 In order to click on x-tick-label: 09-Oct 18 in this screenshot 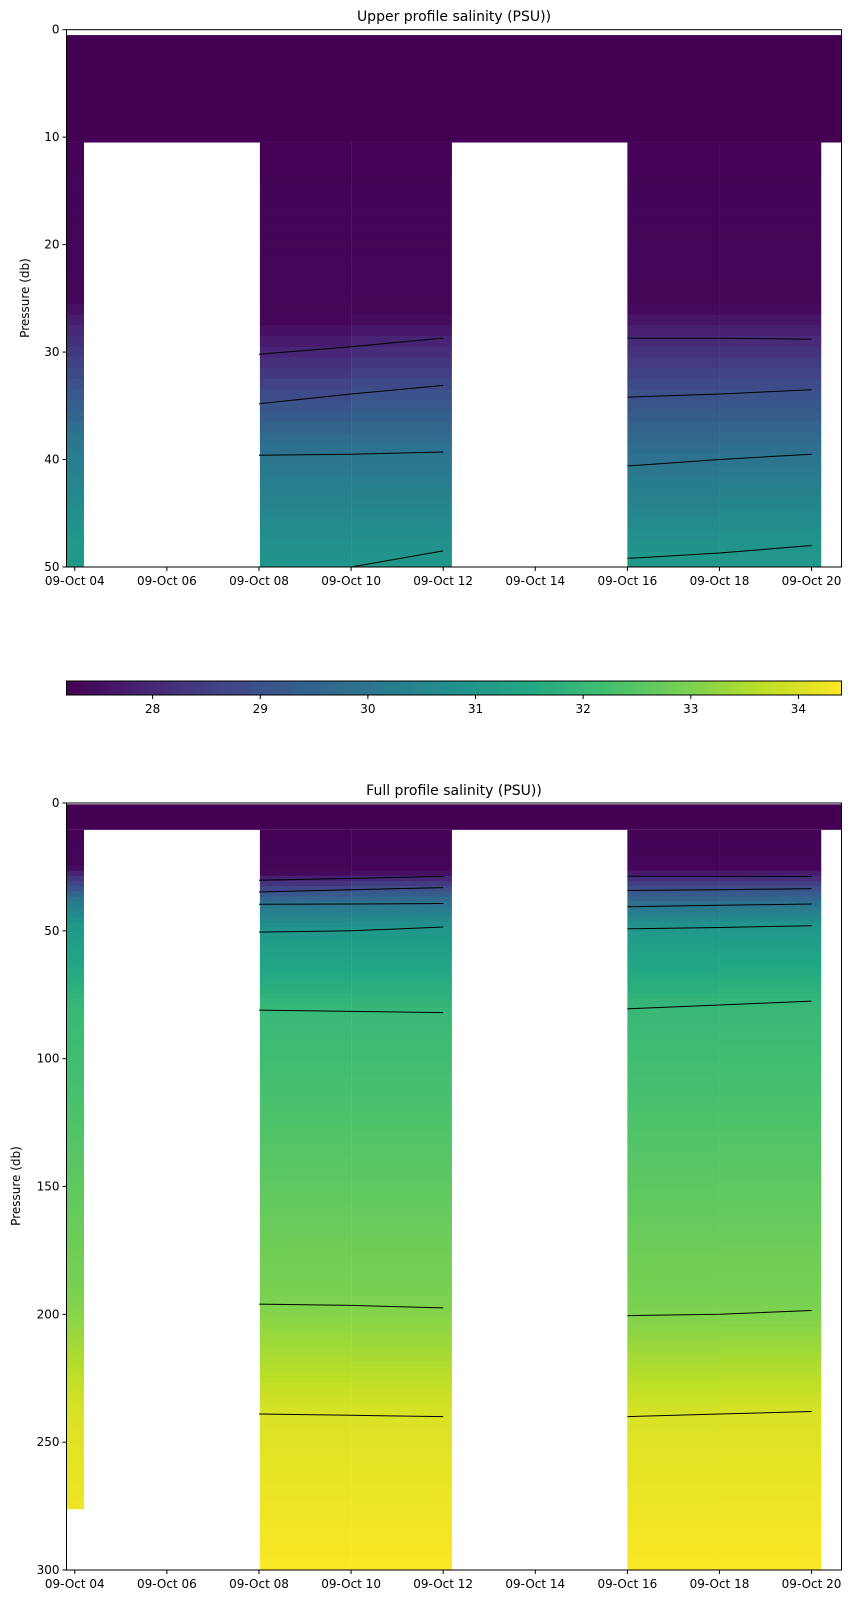, I will do `click(720, 581)`.